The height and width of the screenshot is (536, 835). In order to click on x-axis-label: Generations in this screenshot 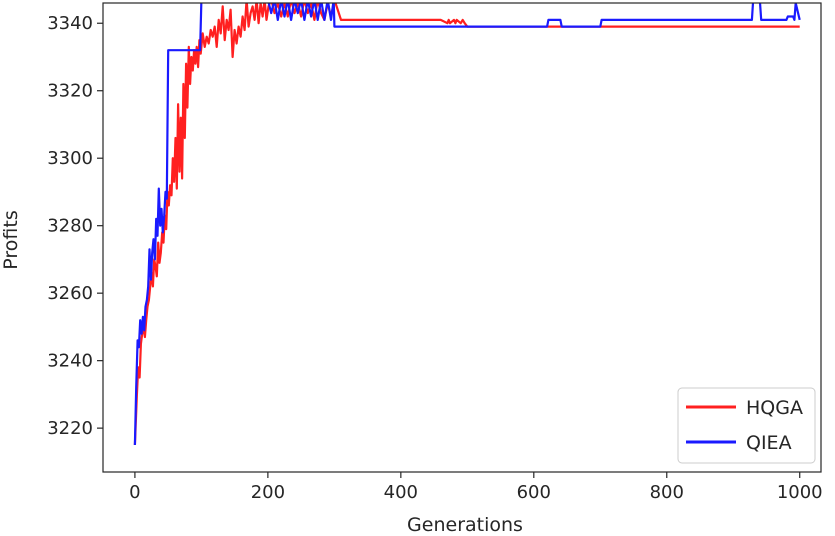, I will do `click(465, 525)`.